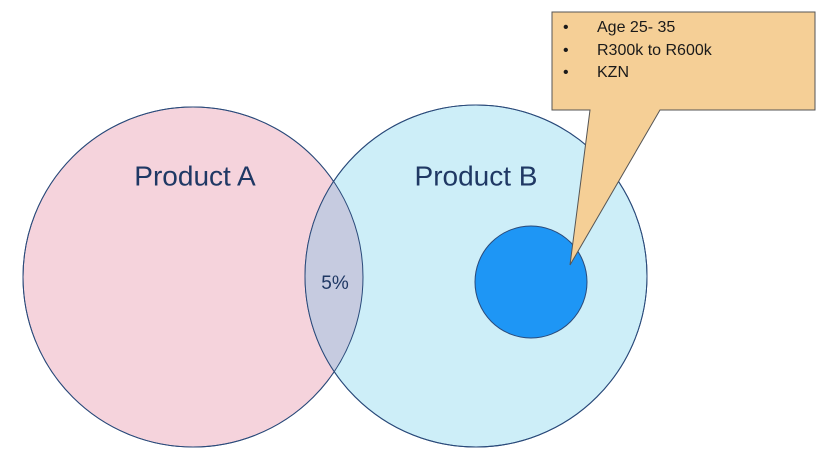 Image resolution: width=820 pixels, height=457 pixels. I want to click on callout-item: Age 25- 35, so click(636, 27).